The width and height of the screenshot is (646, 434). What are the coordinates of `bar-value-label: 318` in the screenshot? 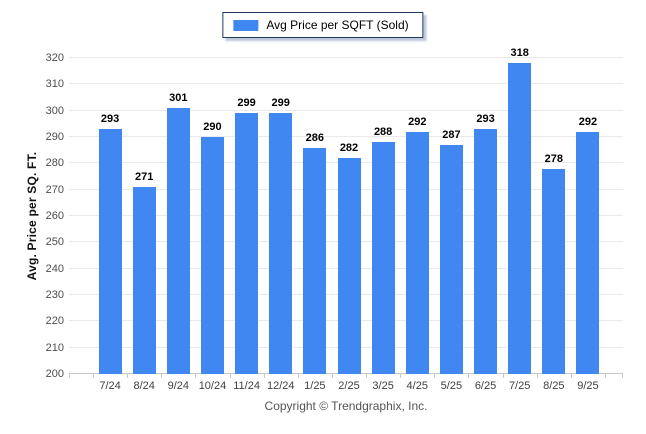 It's located at (519, 53).